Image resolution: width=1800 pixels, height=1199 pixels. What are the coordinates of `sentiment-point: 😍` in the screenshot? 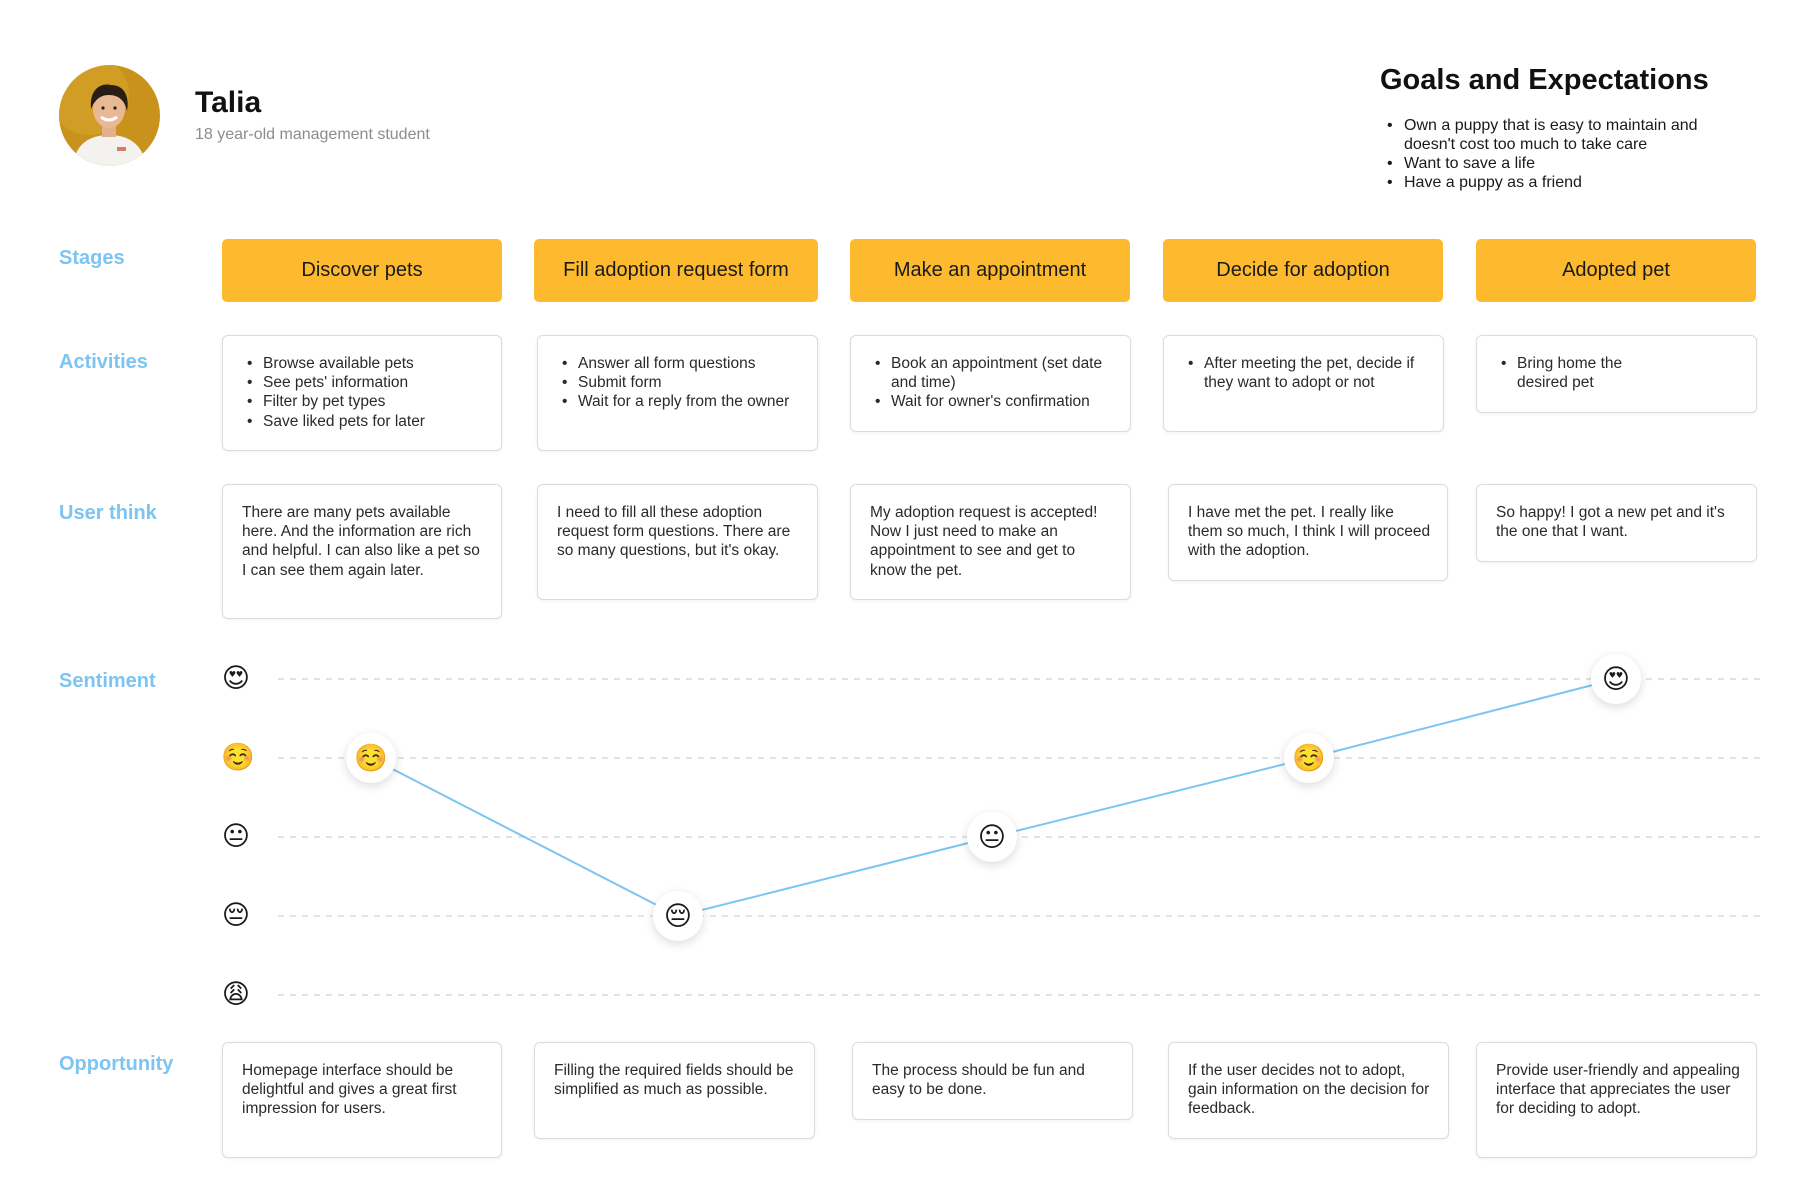 It's located at (1616, 679).